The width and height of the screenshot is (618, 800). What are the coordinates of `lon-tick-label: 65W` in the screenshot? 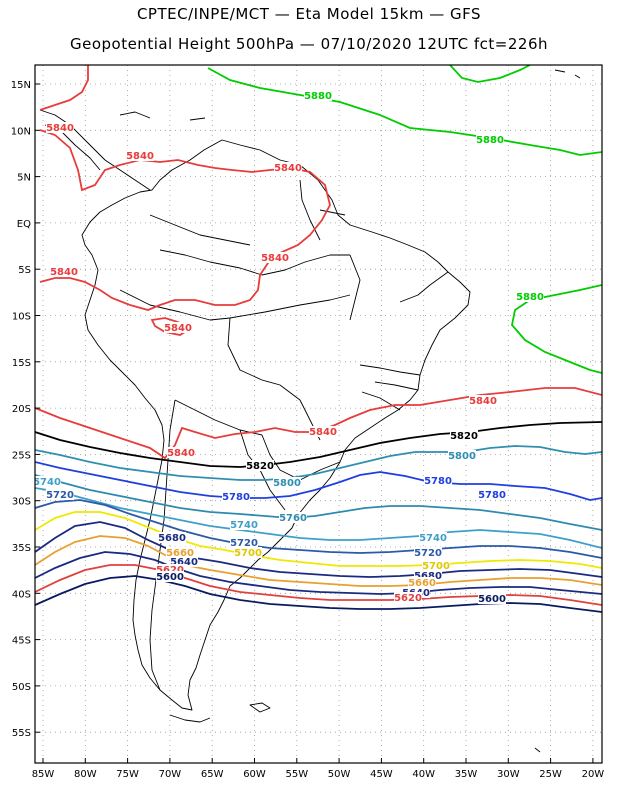 It's located at (212, 774).